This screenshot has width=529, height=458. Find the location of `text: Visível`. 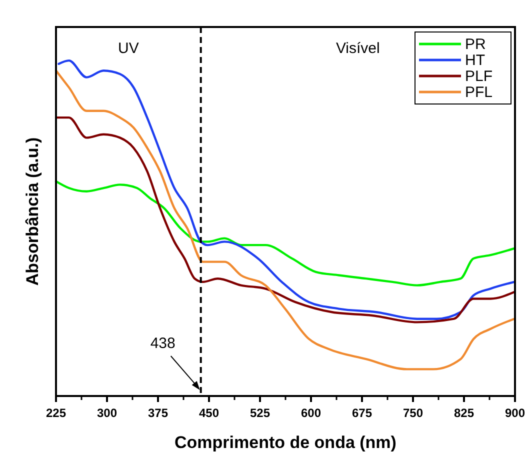

text: Visível is located at coordinates (358, 48).